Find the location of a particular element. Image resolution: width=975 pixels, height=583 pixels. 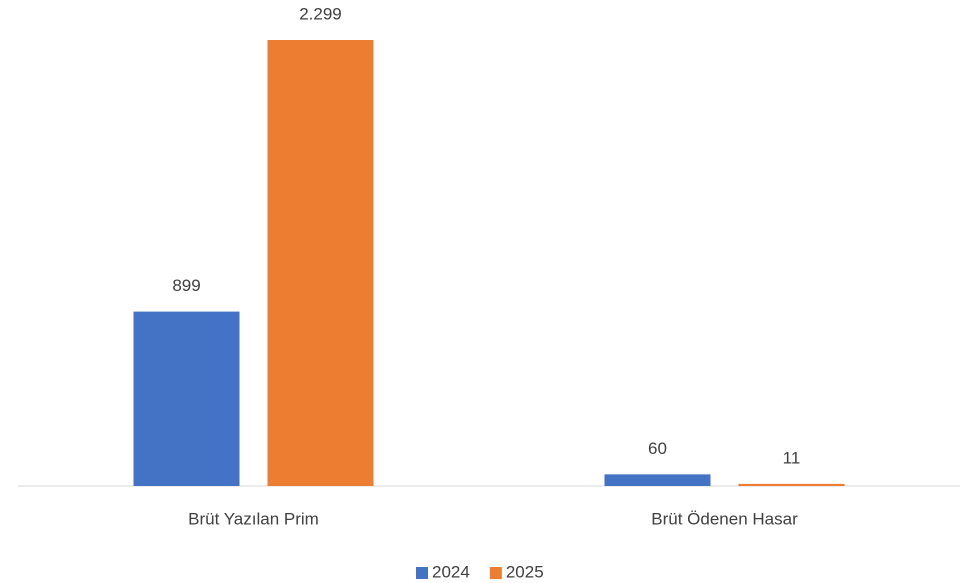

value-label: 899 is located at coordinates (186, 285).